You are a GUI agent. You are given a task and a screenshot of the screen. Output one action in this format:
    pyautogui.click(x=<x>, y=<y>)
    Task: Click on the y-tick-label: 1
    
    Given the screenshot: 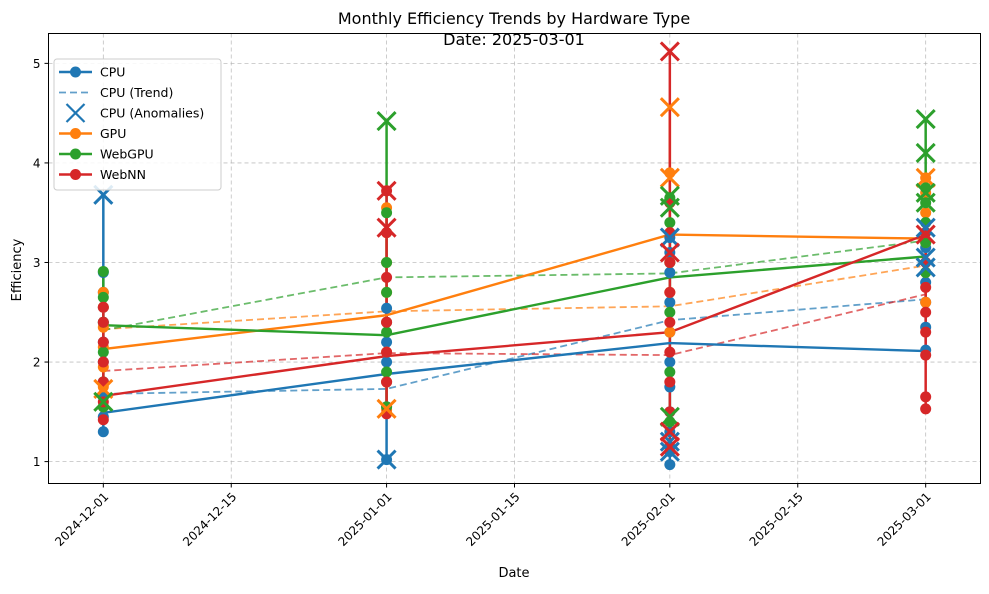 What is the action you would take?
    pyautogui.click(x=37, y=462)
    